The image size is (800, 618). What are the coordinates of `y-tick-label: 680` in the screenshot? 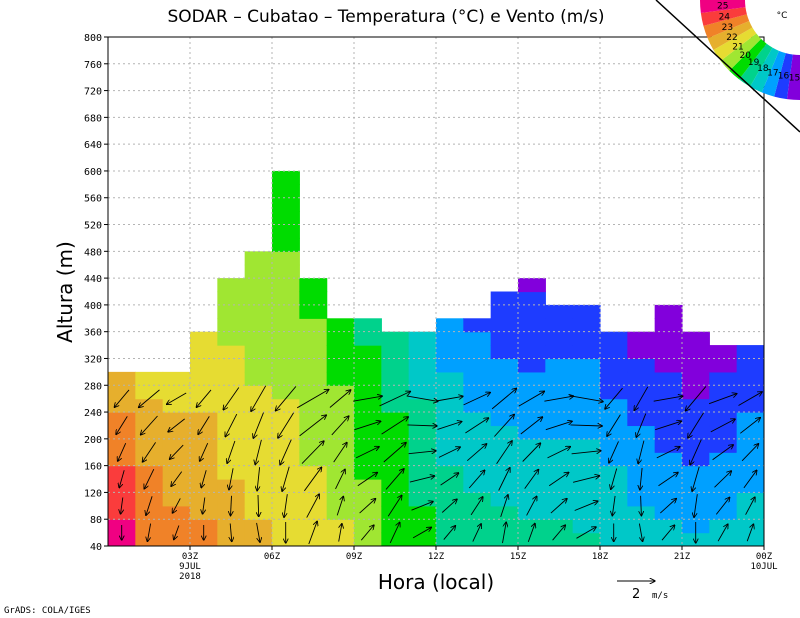 It's located at (93, 118).